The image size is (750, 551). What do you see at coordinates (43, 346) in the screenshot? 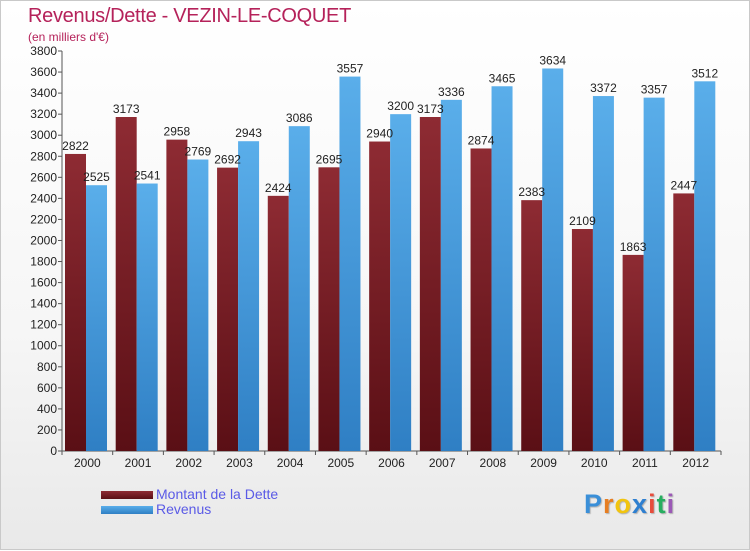
I see `y-tick-label: 1000` at bounding box center [43, 346].